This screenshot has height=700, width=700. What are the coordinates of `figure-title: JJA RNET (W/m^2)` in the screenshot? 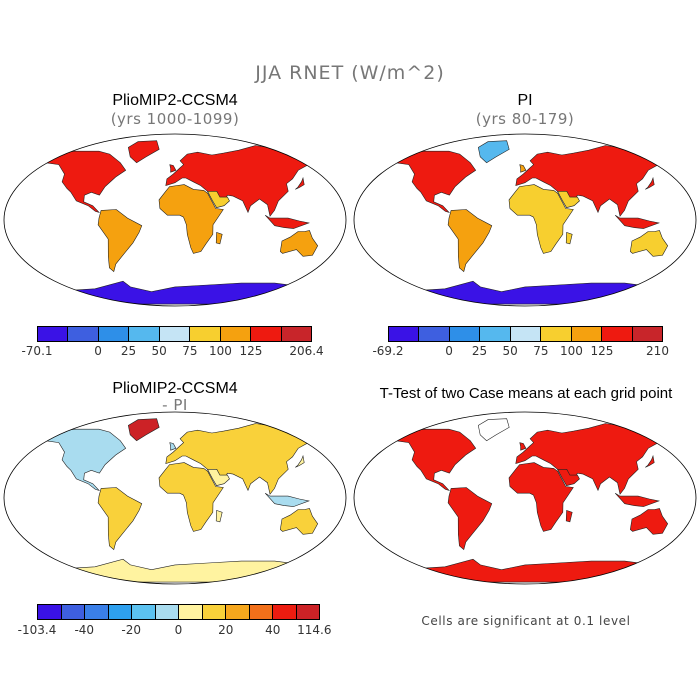 It's located at (350, 73).